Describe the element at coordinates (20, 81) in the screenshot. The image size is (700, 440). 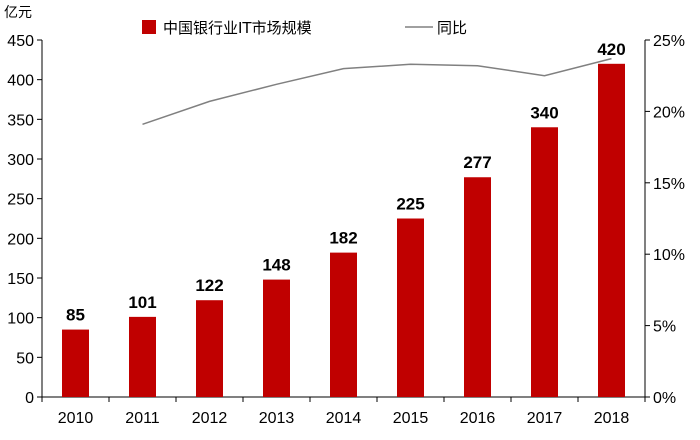
I see `y-tick-label: 400` at that location.